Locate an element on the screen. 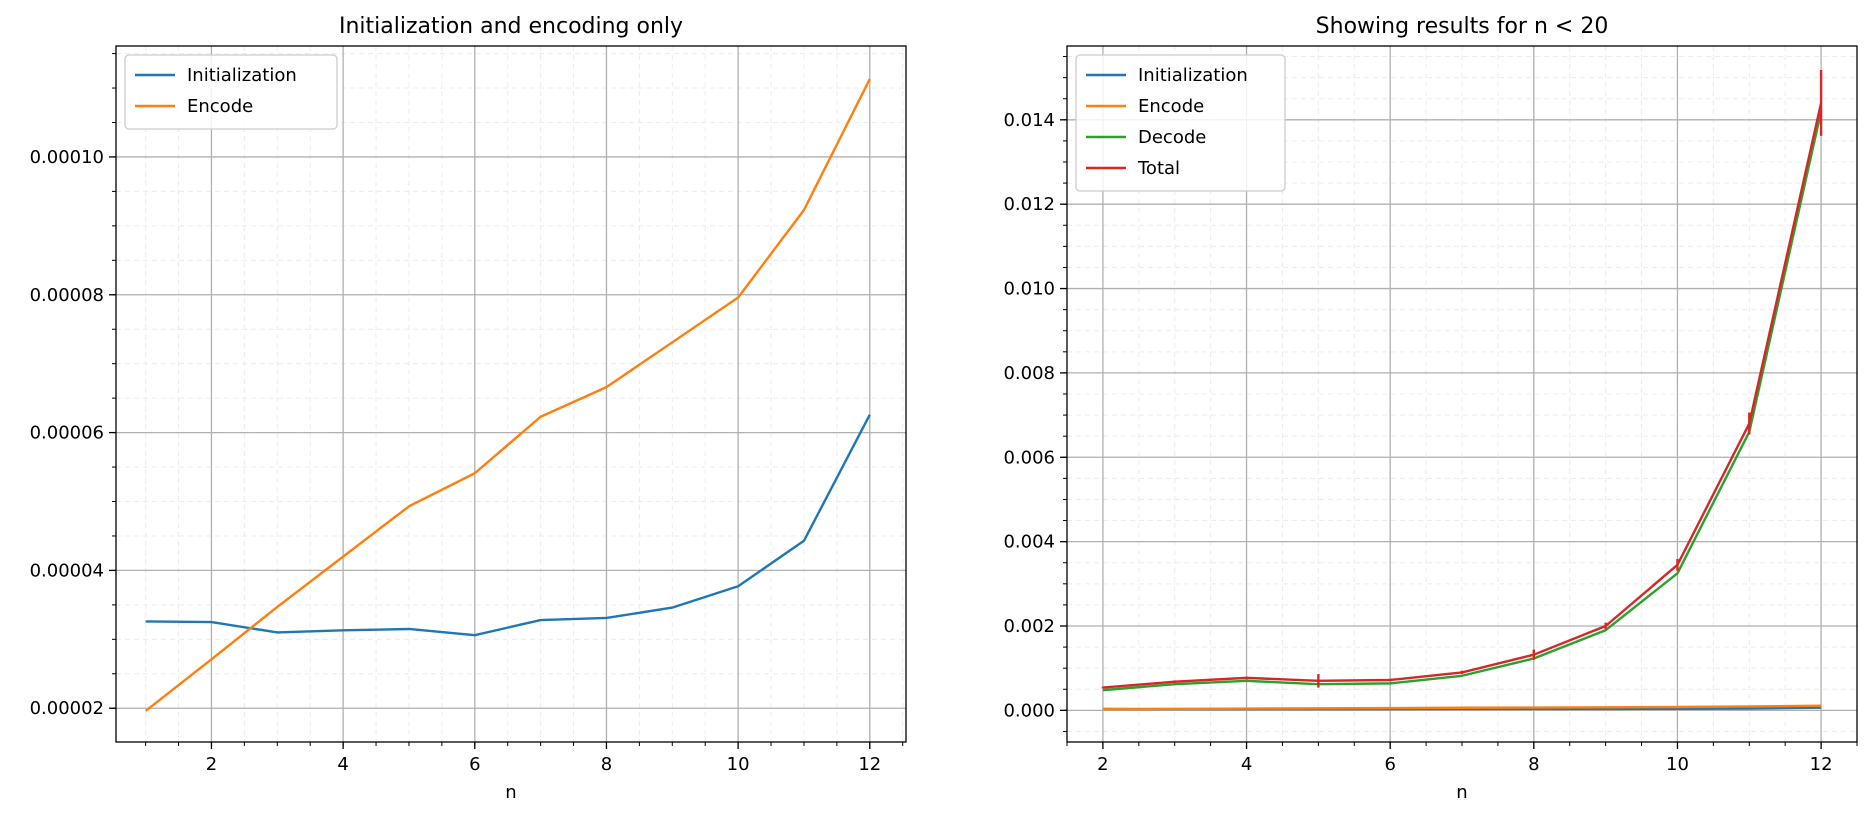 The width and height of the screenshot is (1873, 819). y-ticks: 0.000 0.002 0.004 0.006 0.008 0.010 0.012 0.014 is located at coordinates (1035, 394).